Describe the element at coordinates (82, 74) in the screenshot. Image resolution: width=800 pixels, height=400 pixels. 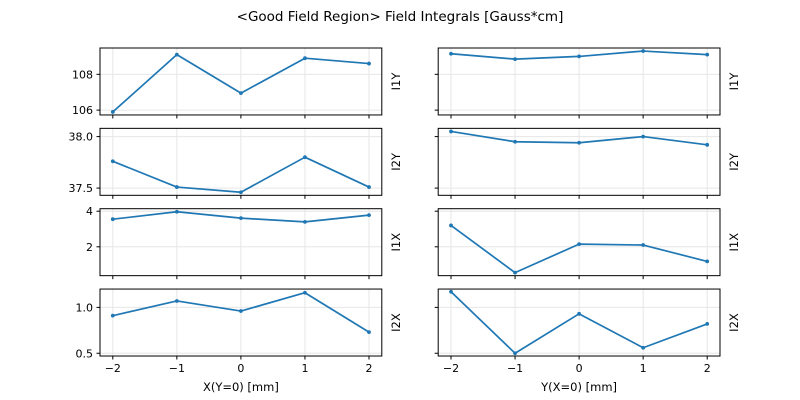
I see `y-tick-label: 108` at that location.